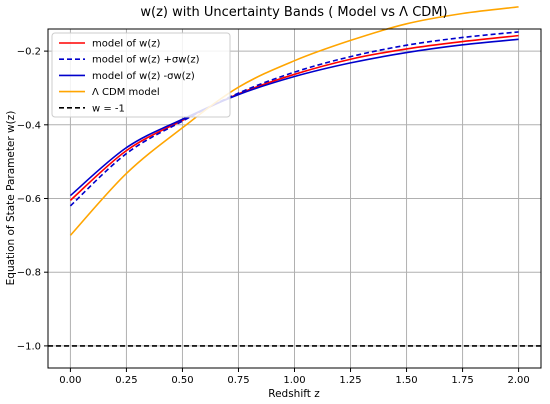 The image size is (550, 404). Describe the element at coordinates (406, 380) in the screenshot. I see `x-tick-label: 1.50` at that location.